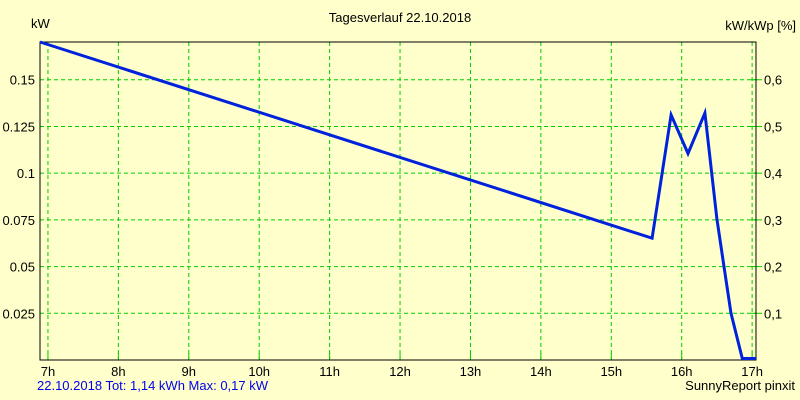 The height and width of the screenshot is (400, 800). Describe the element at coordinates (118, 371) in the screenshot. I see `x-axis-tick-label: 8h` at that location.